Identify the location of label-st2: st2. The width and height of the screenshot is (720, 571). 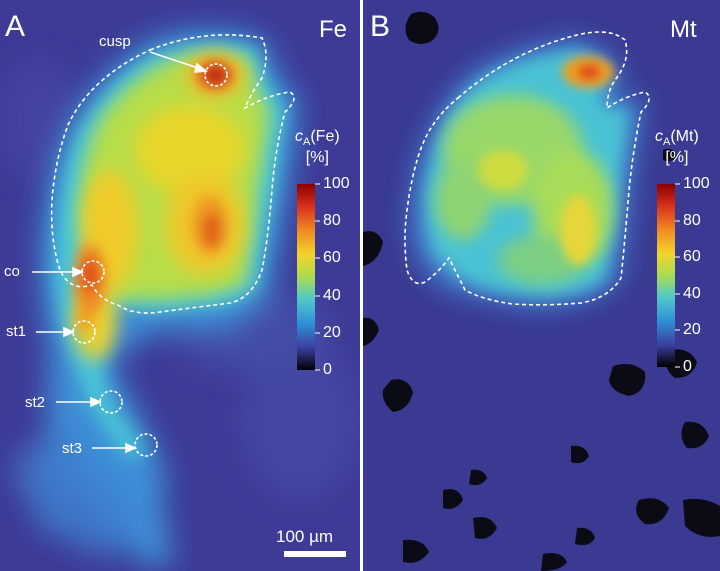
(35, 402).